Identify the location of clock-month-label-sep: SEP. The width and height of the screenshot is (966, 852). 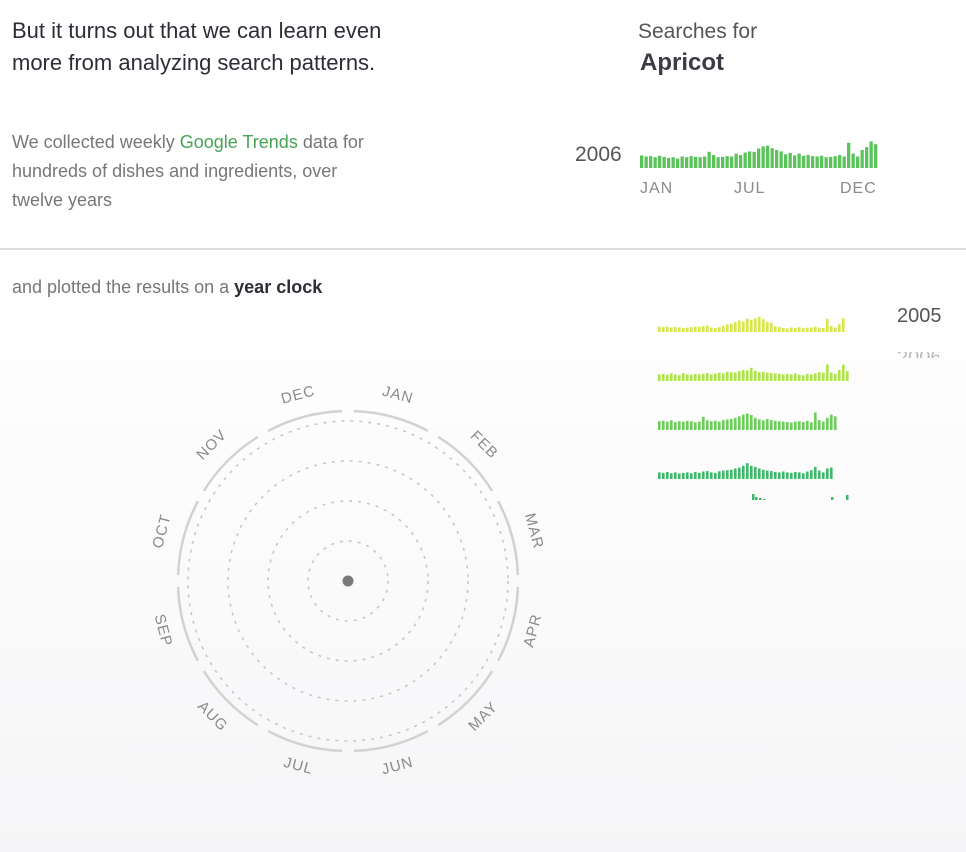
(163, 630).